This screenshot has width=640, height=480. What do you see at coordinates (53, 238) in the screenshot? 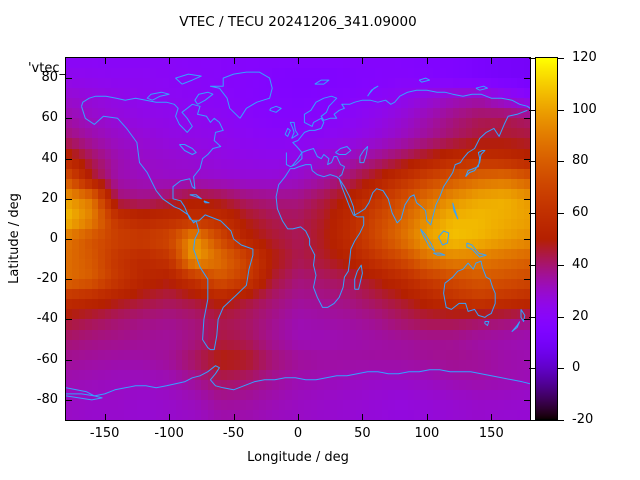
I see `y-tick-label: 0` at bounding box center [53, 238].